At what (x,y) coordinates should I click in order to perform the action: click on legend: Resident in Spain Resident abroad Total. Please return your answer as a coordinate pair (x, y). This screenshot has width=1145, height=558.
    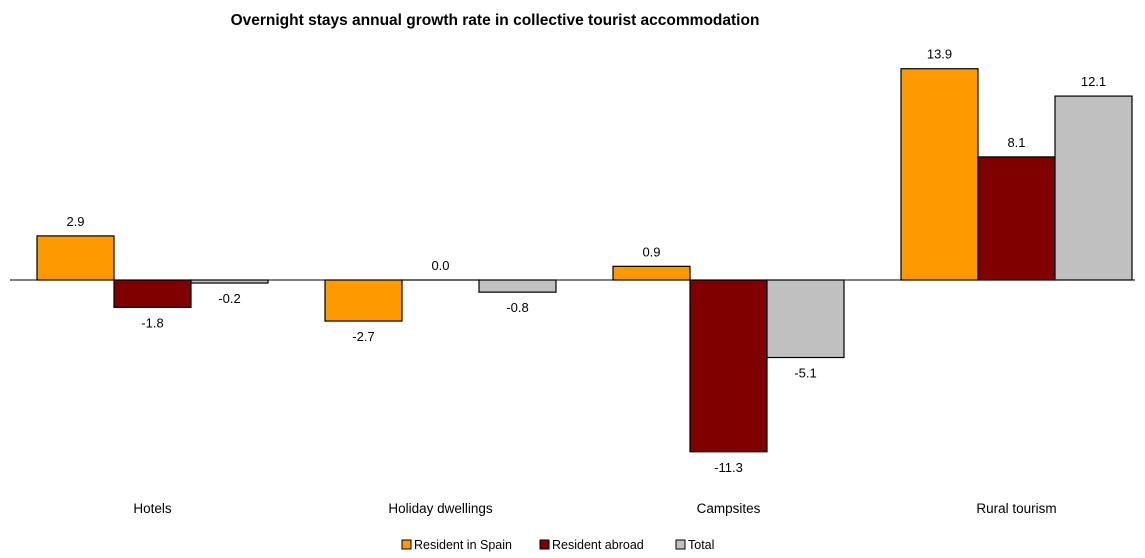
    Looking at the image, I should click on (557, 545).